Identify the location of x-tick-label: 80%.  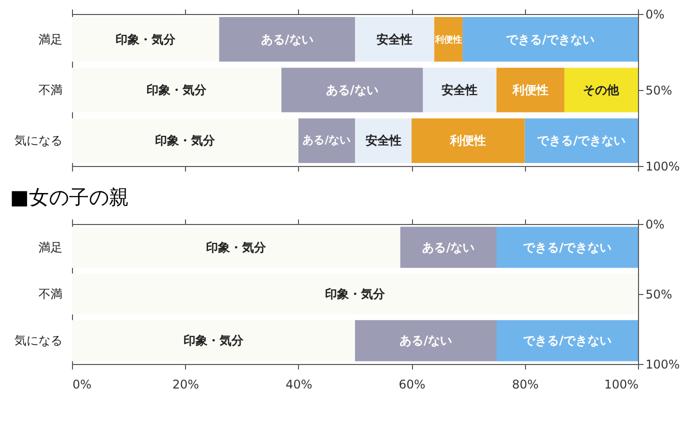
(525, 385).